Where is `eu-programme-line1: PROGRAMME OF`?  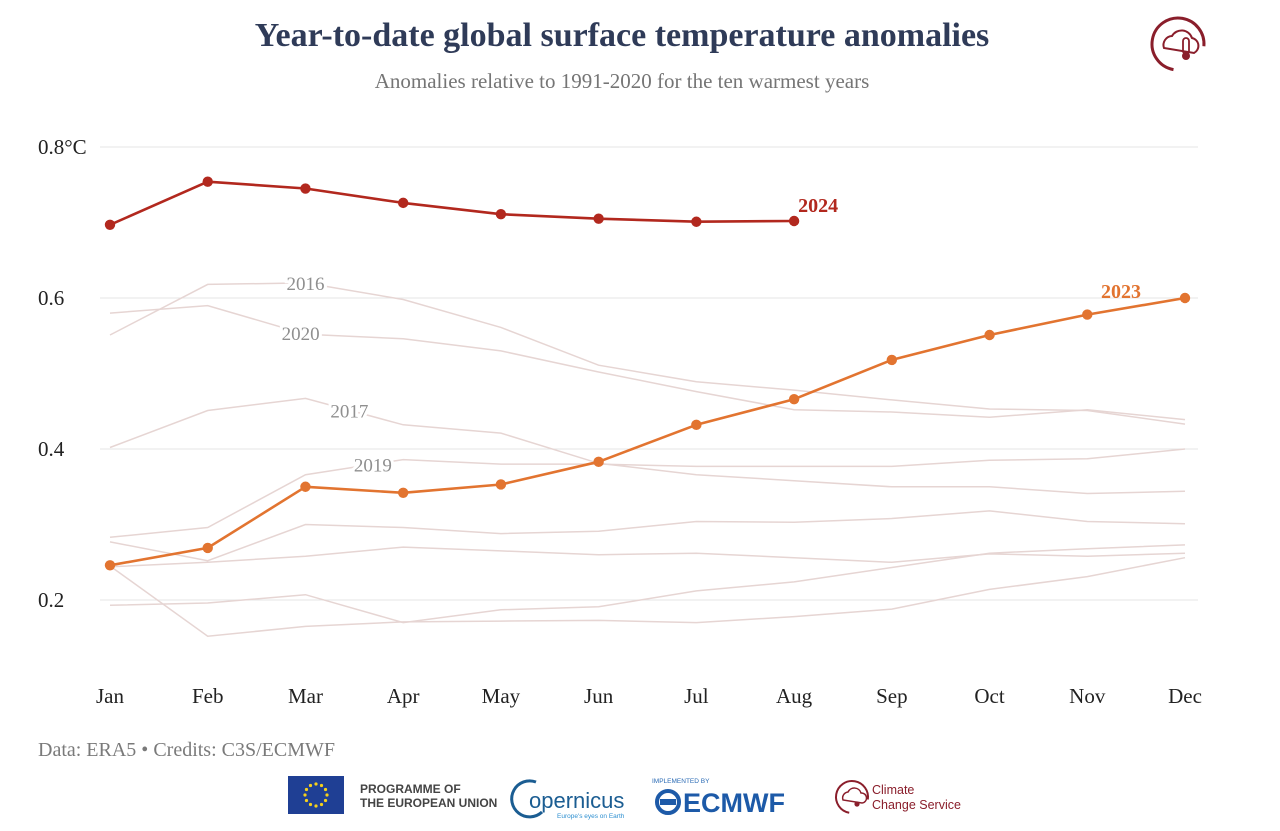 eu-programme-line1: PROGRAMME OF is located at coordinates (410, 789).